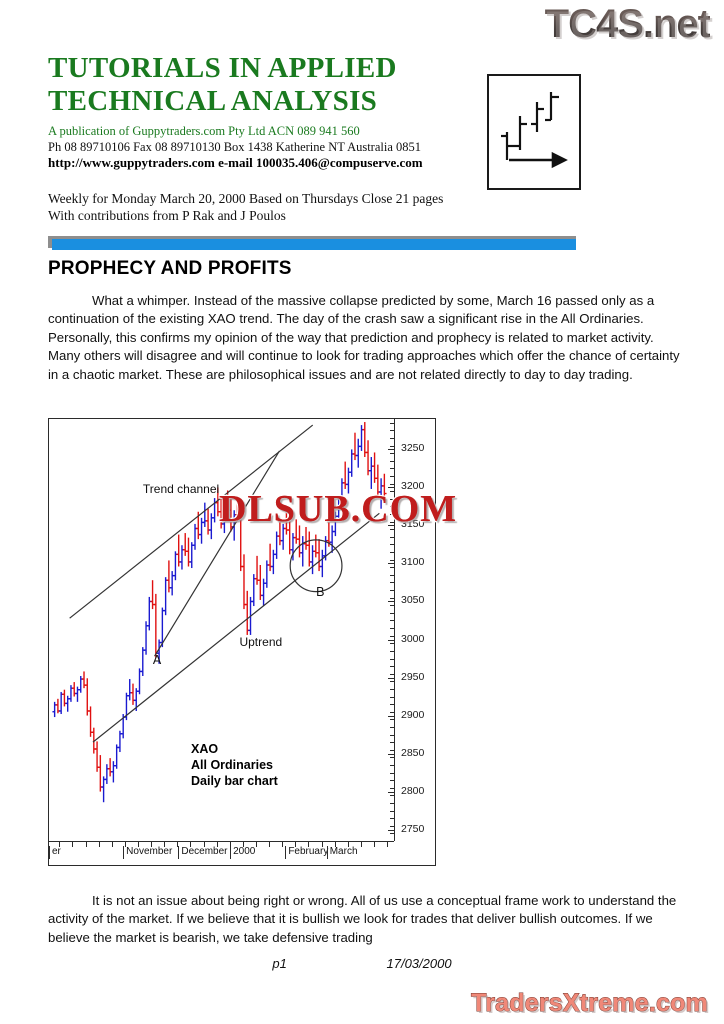 The image size is (724, 1024). I want to click on bar-chart-logo-box, so click(534, 132).